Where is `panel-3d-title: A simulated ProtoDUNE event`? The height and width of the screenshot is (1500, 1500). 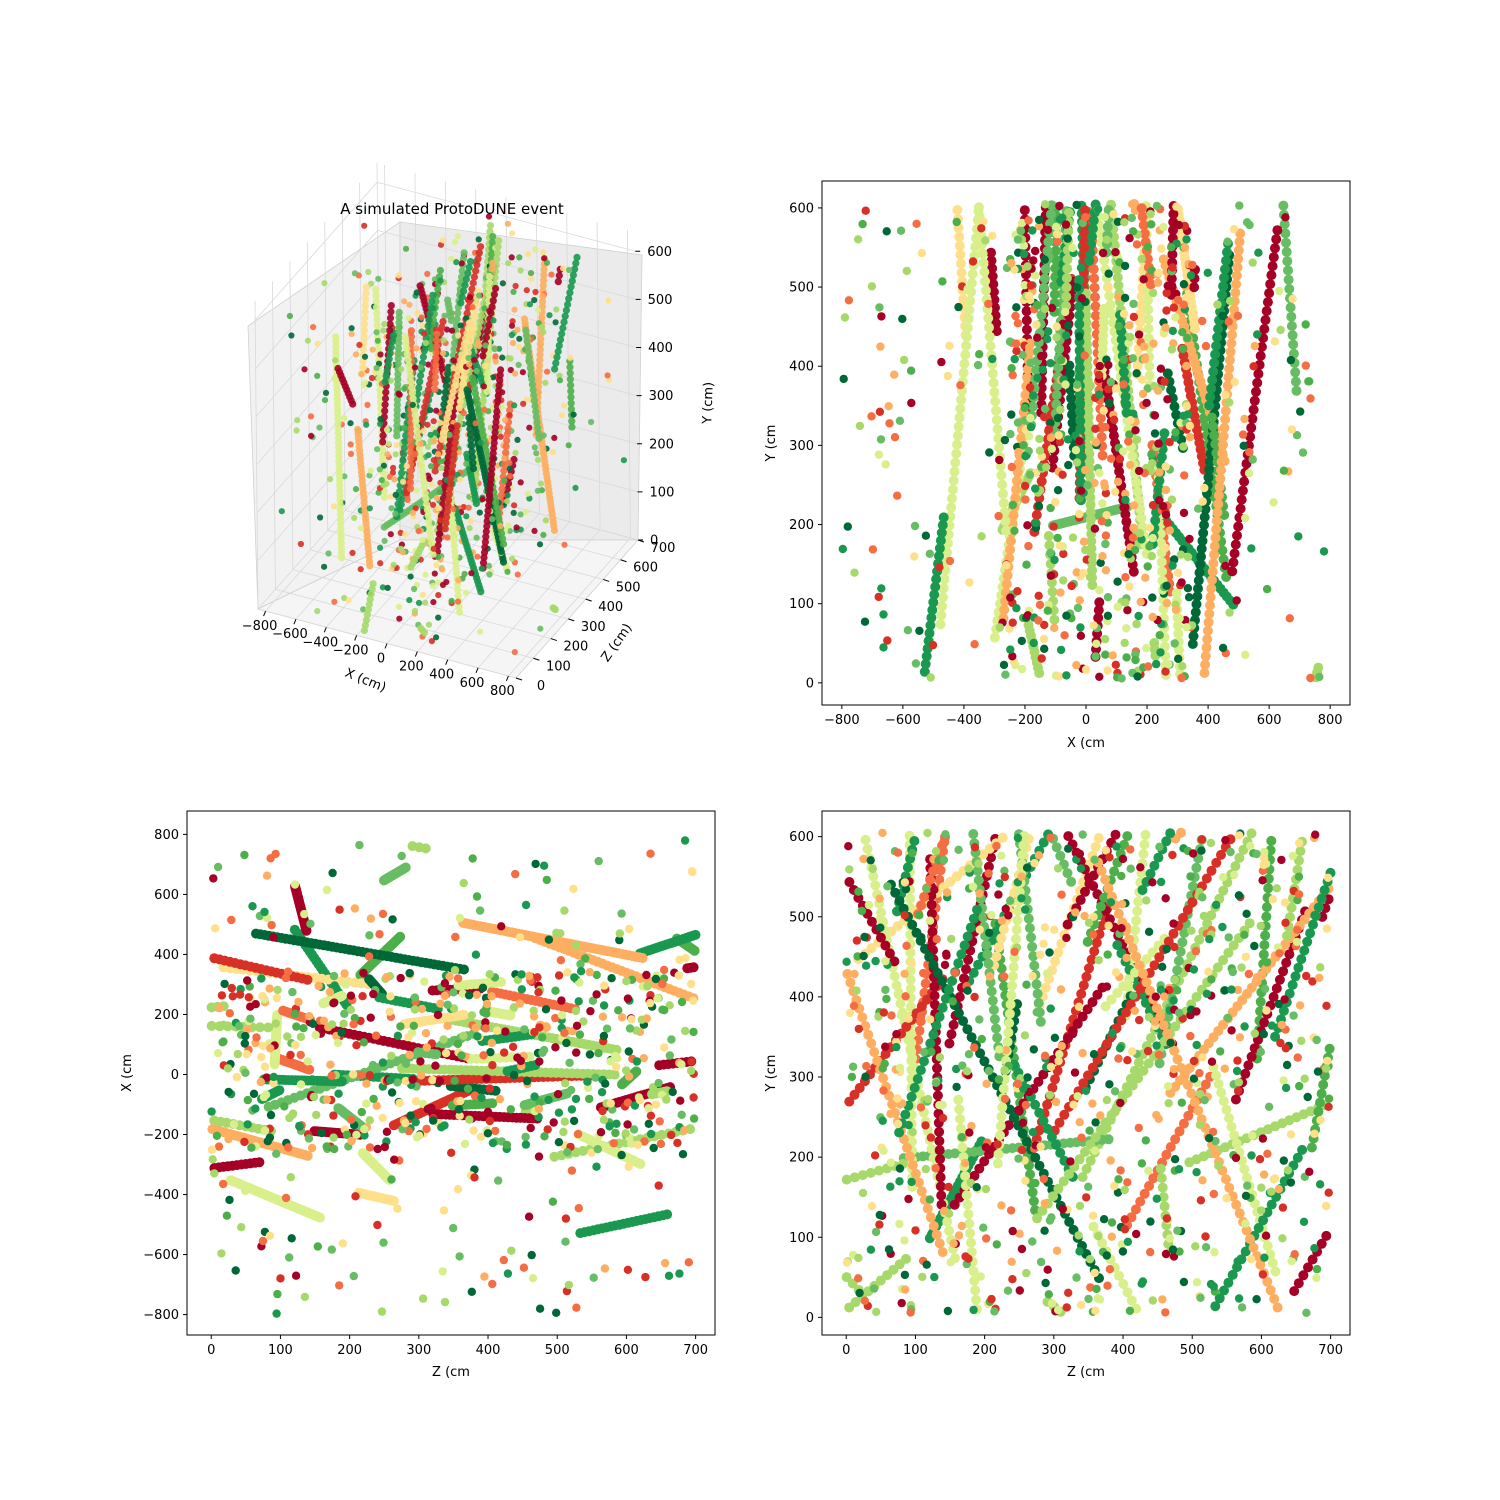 panel-3d-title: A simulated ProtoDUNE event is located at coordinates (452, 209).